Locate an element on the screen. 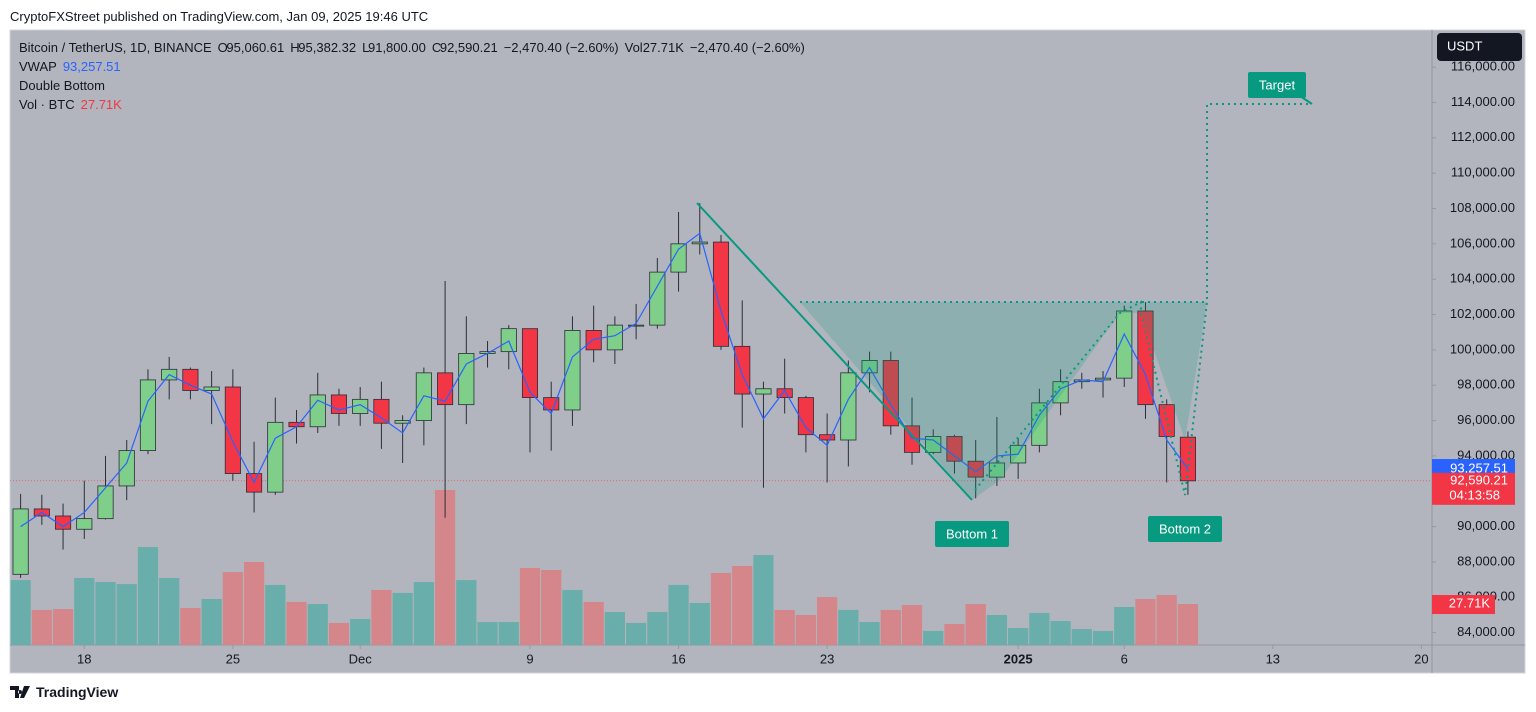 The width and height of the screenshot is (1536, 712). x-tick-label: 9 is located at coordinates (529, 658).